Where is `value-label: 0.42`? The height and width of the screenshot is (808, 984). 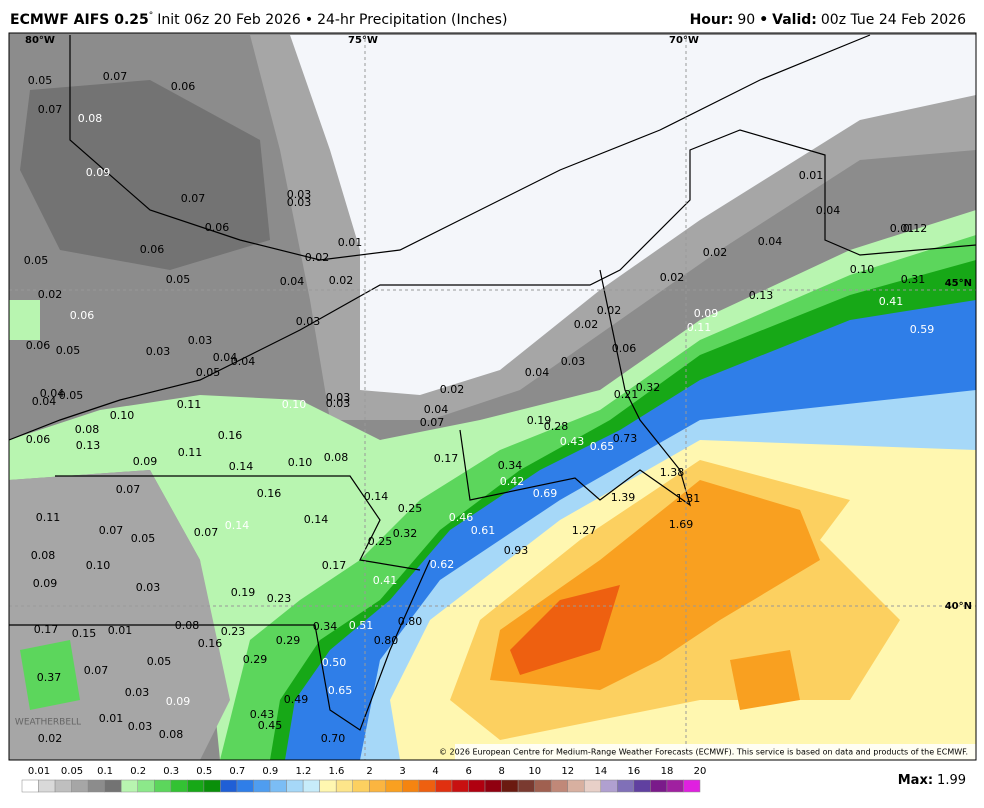
value-label: 0.42 is located at coordinates (512, 481).